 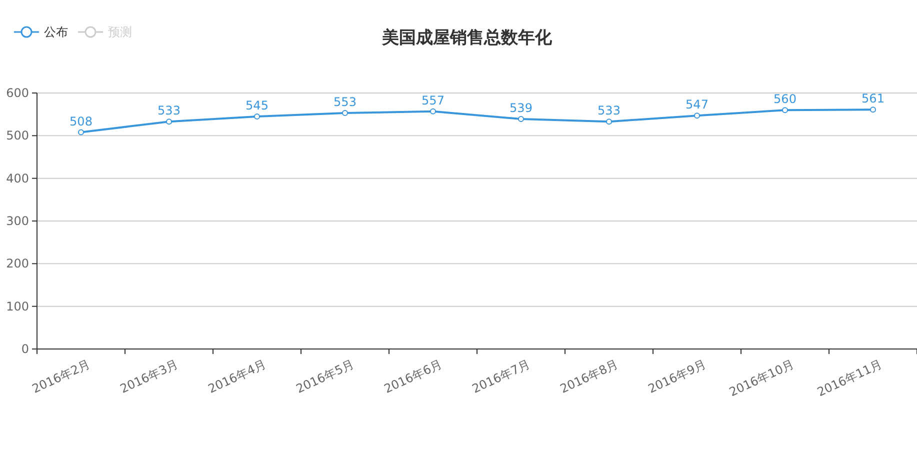 I want to click on legend-label: 公布, so click(x=56, y=32).